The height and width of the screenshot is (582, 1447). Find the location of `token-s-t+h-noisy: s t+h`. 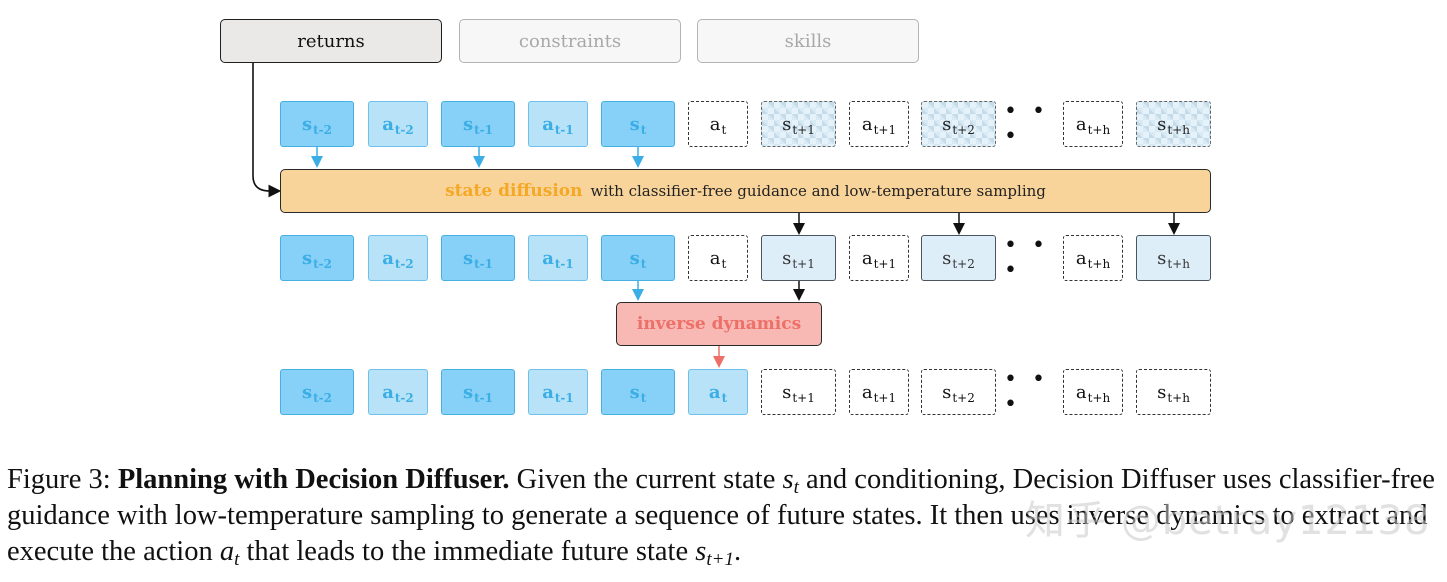

token-s-t+h-noisy: s t+h is located at coordinates (1173, 124).